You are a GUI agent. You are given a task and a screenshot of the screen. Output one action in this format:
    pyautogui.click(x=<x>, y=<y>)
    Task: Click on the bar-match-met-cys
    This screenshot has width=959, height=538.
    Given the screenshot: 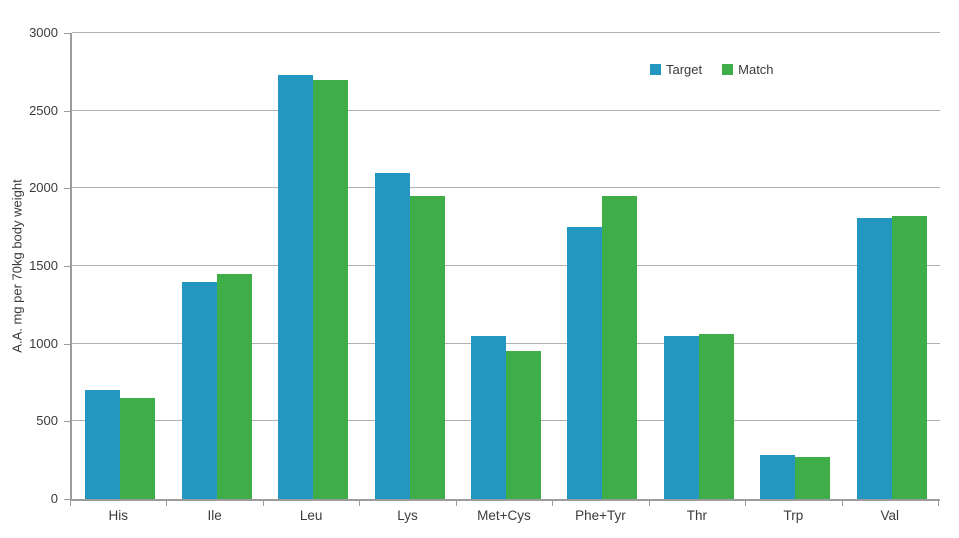 What is the action you would take?
    pyautogui.click(x=523, y=425)
    